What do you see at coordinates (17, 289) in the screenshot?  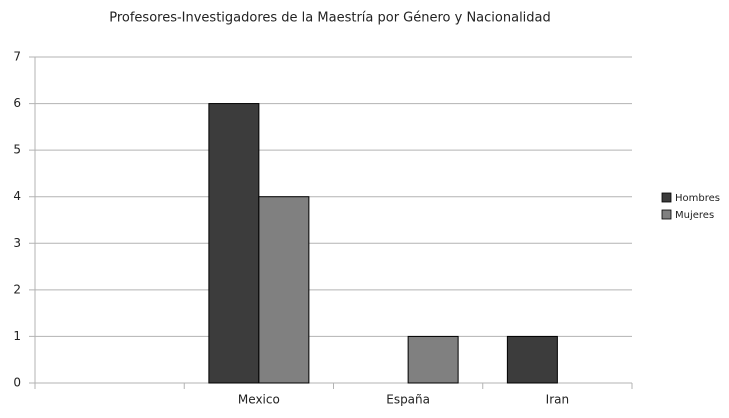 I see `y-tick-label: 2` at bounding box center [17, 289].